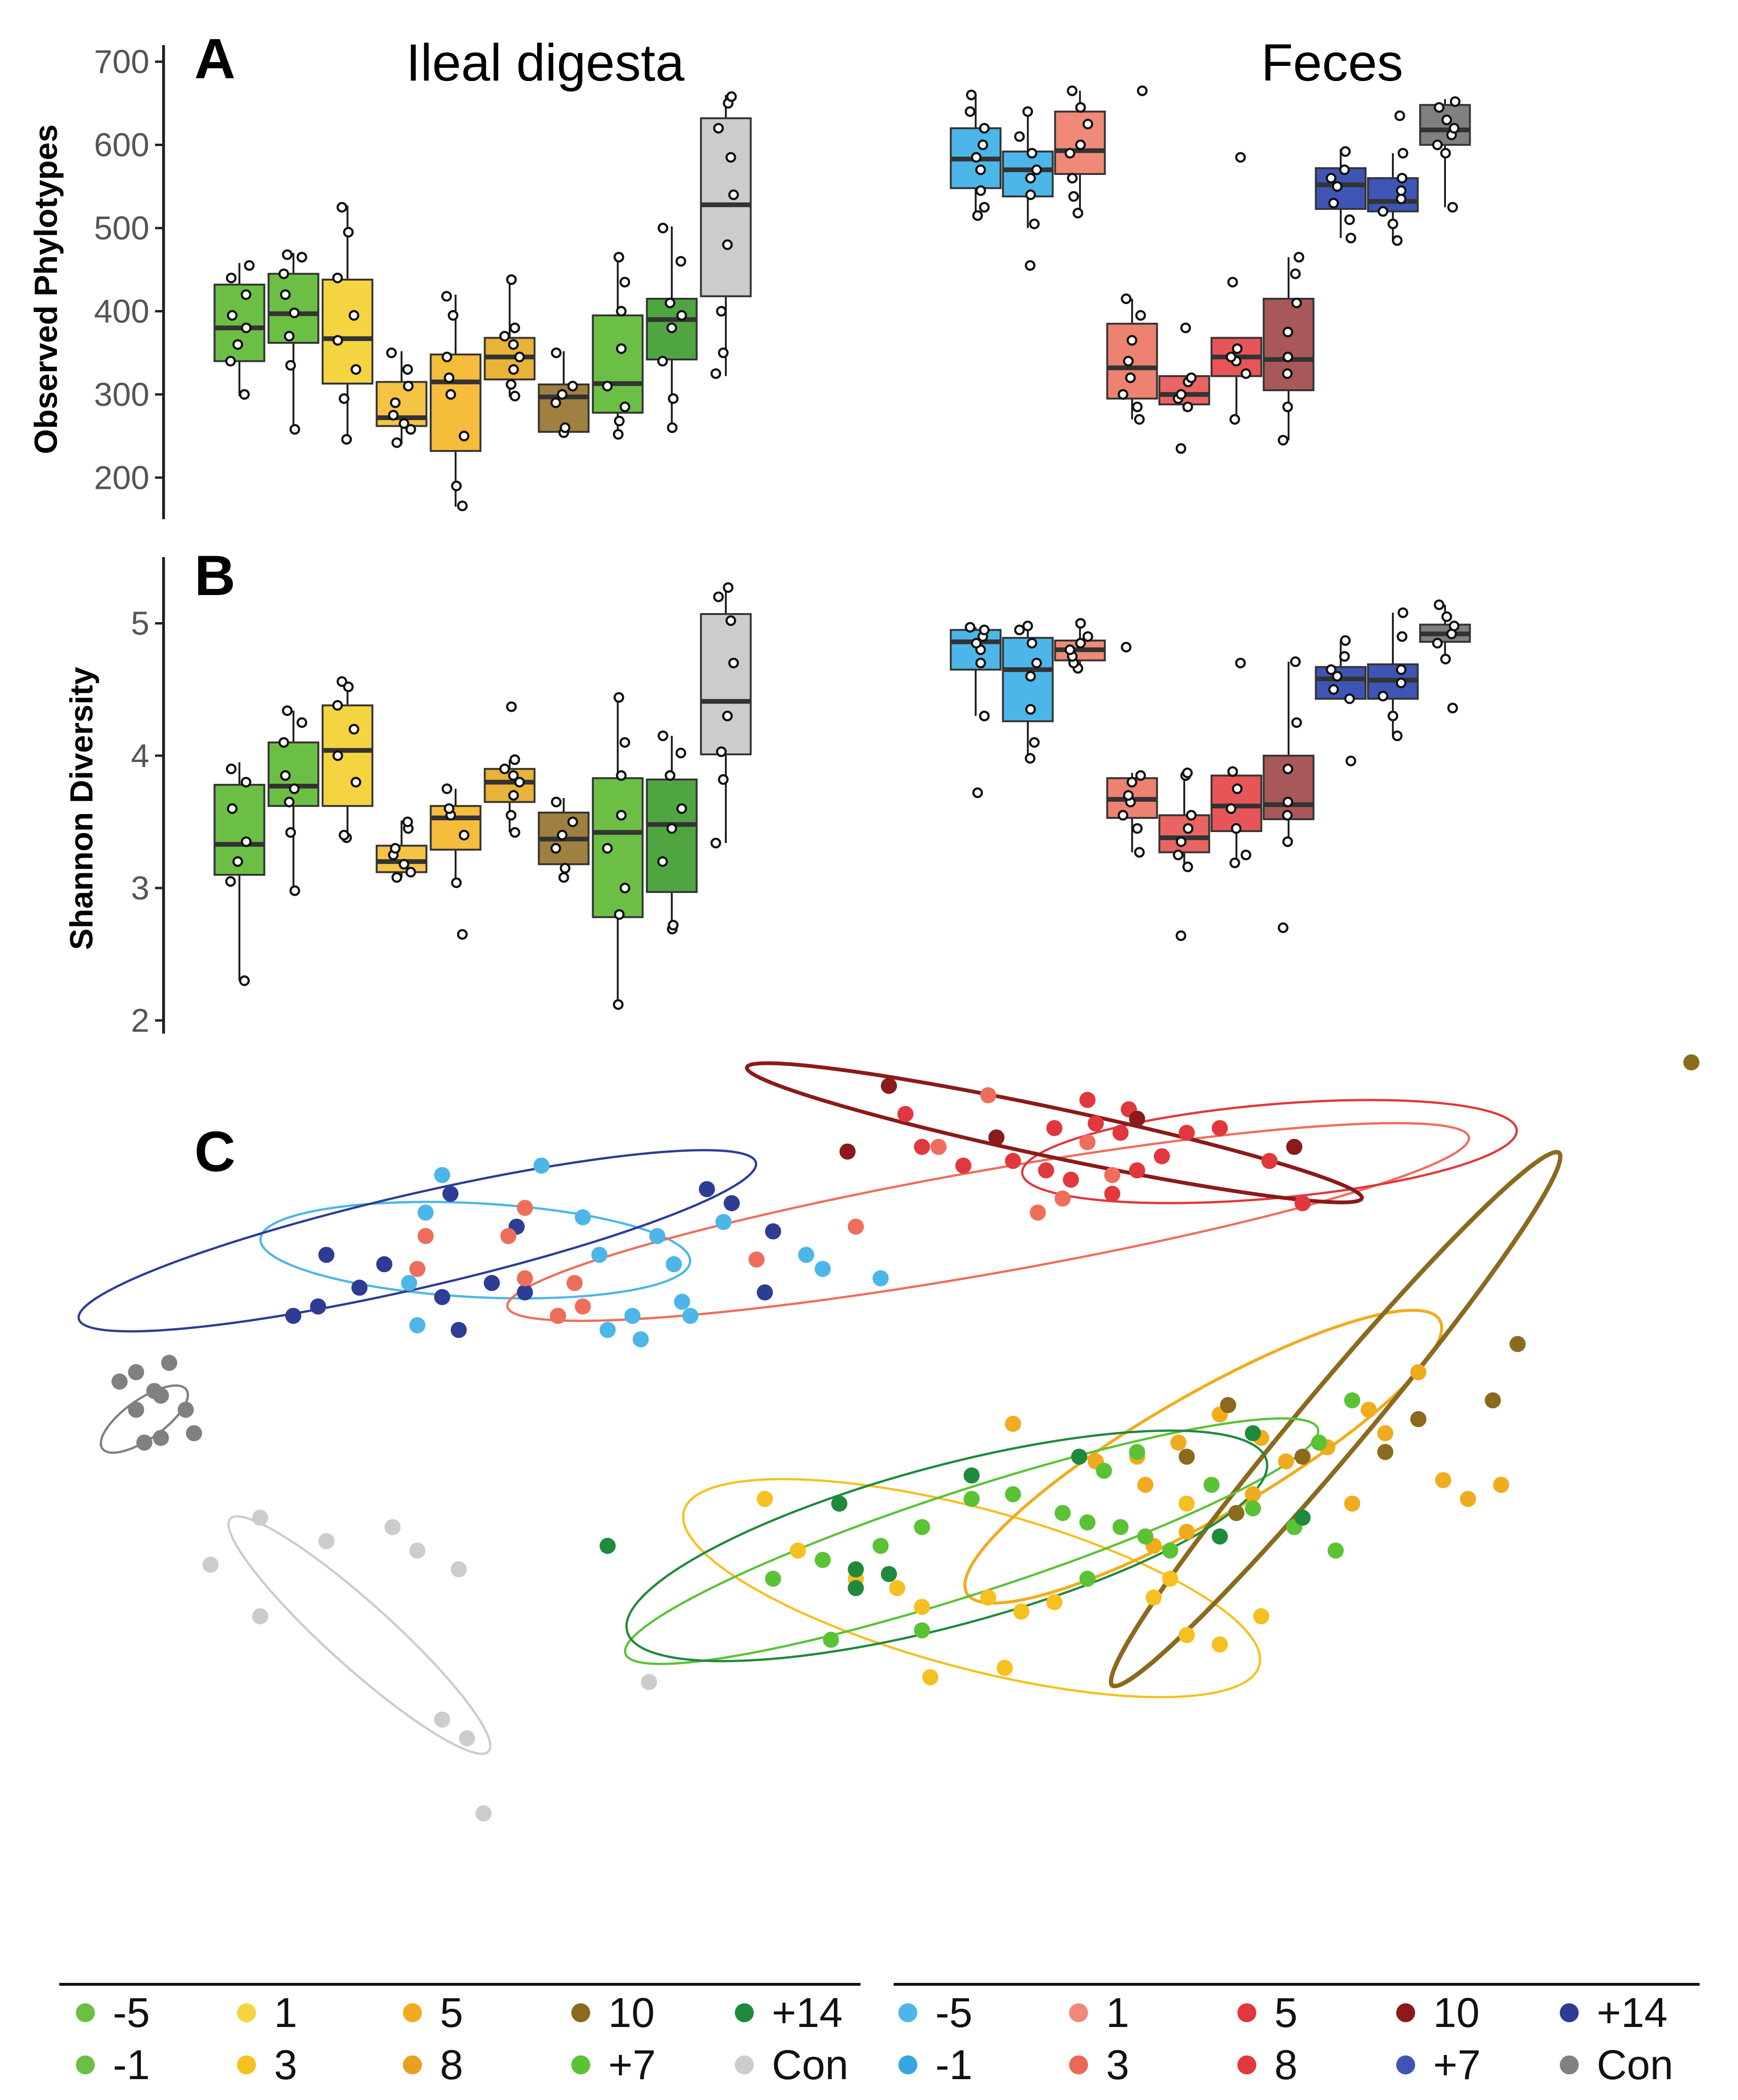 The image size is (1738, 2100). What do you see at coordinates (1099, 2064) in the screenshot?
I see `legend-item: 3` at bounding box center [1099, 2064].